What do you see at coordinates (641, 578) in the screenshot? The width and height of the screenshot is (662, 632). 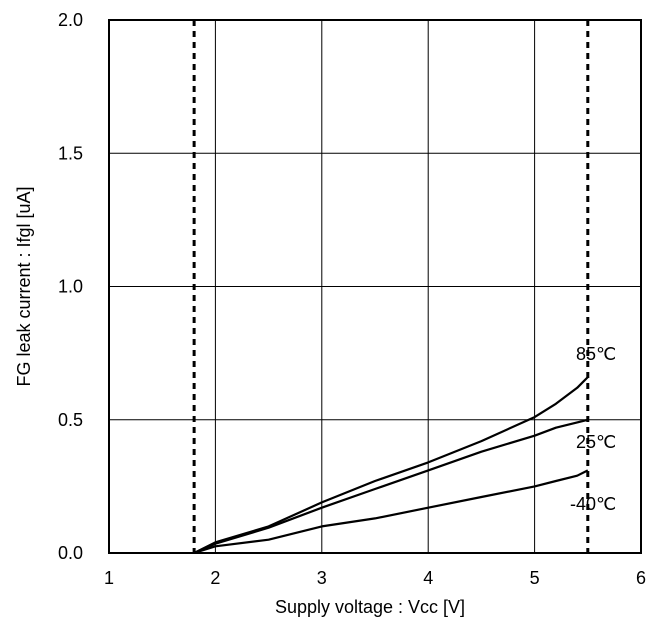 I see `x-tick-label: 6` at bounding box center [641, 578].